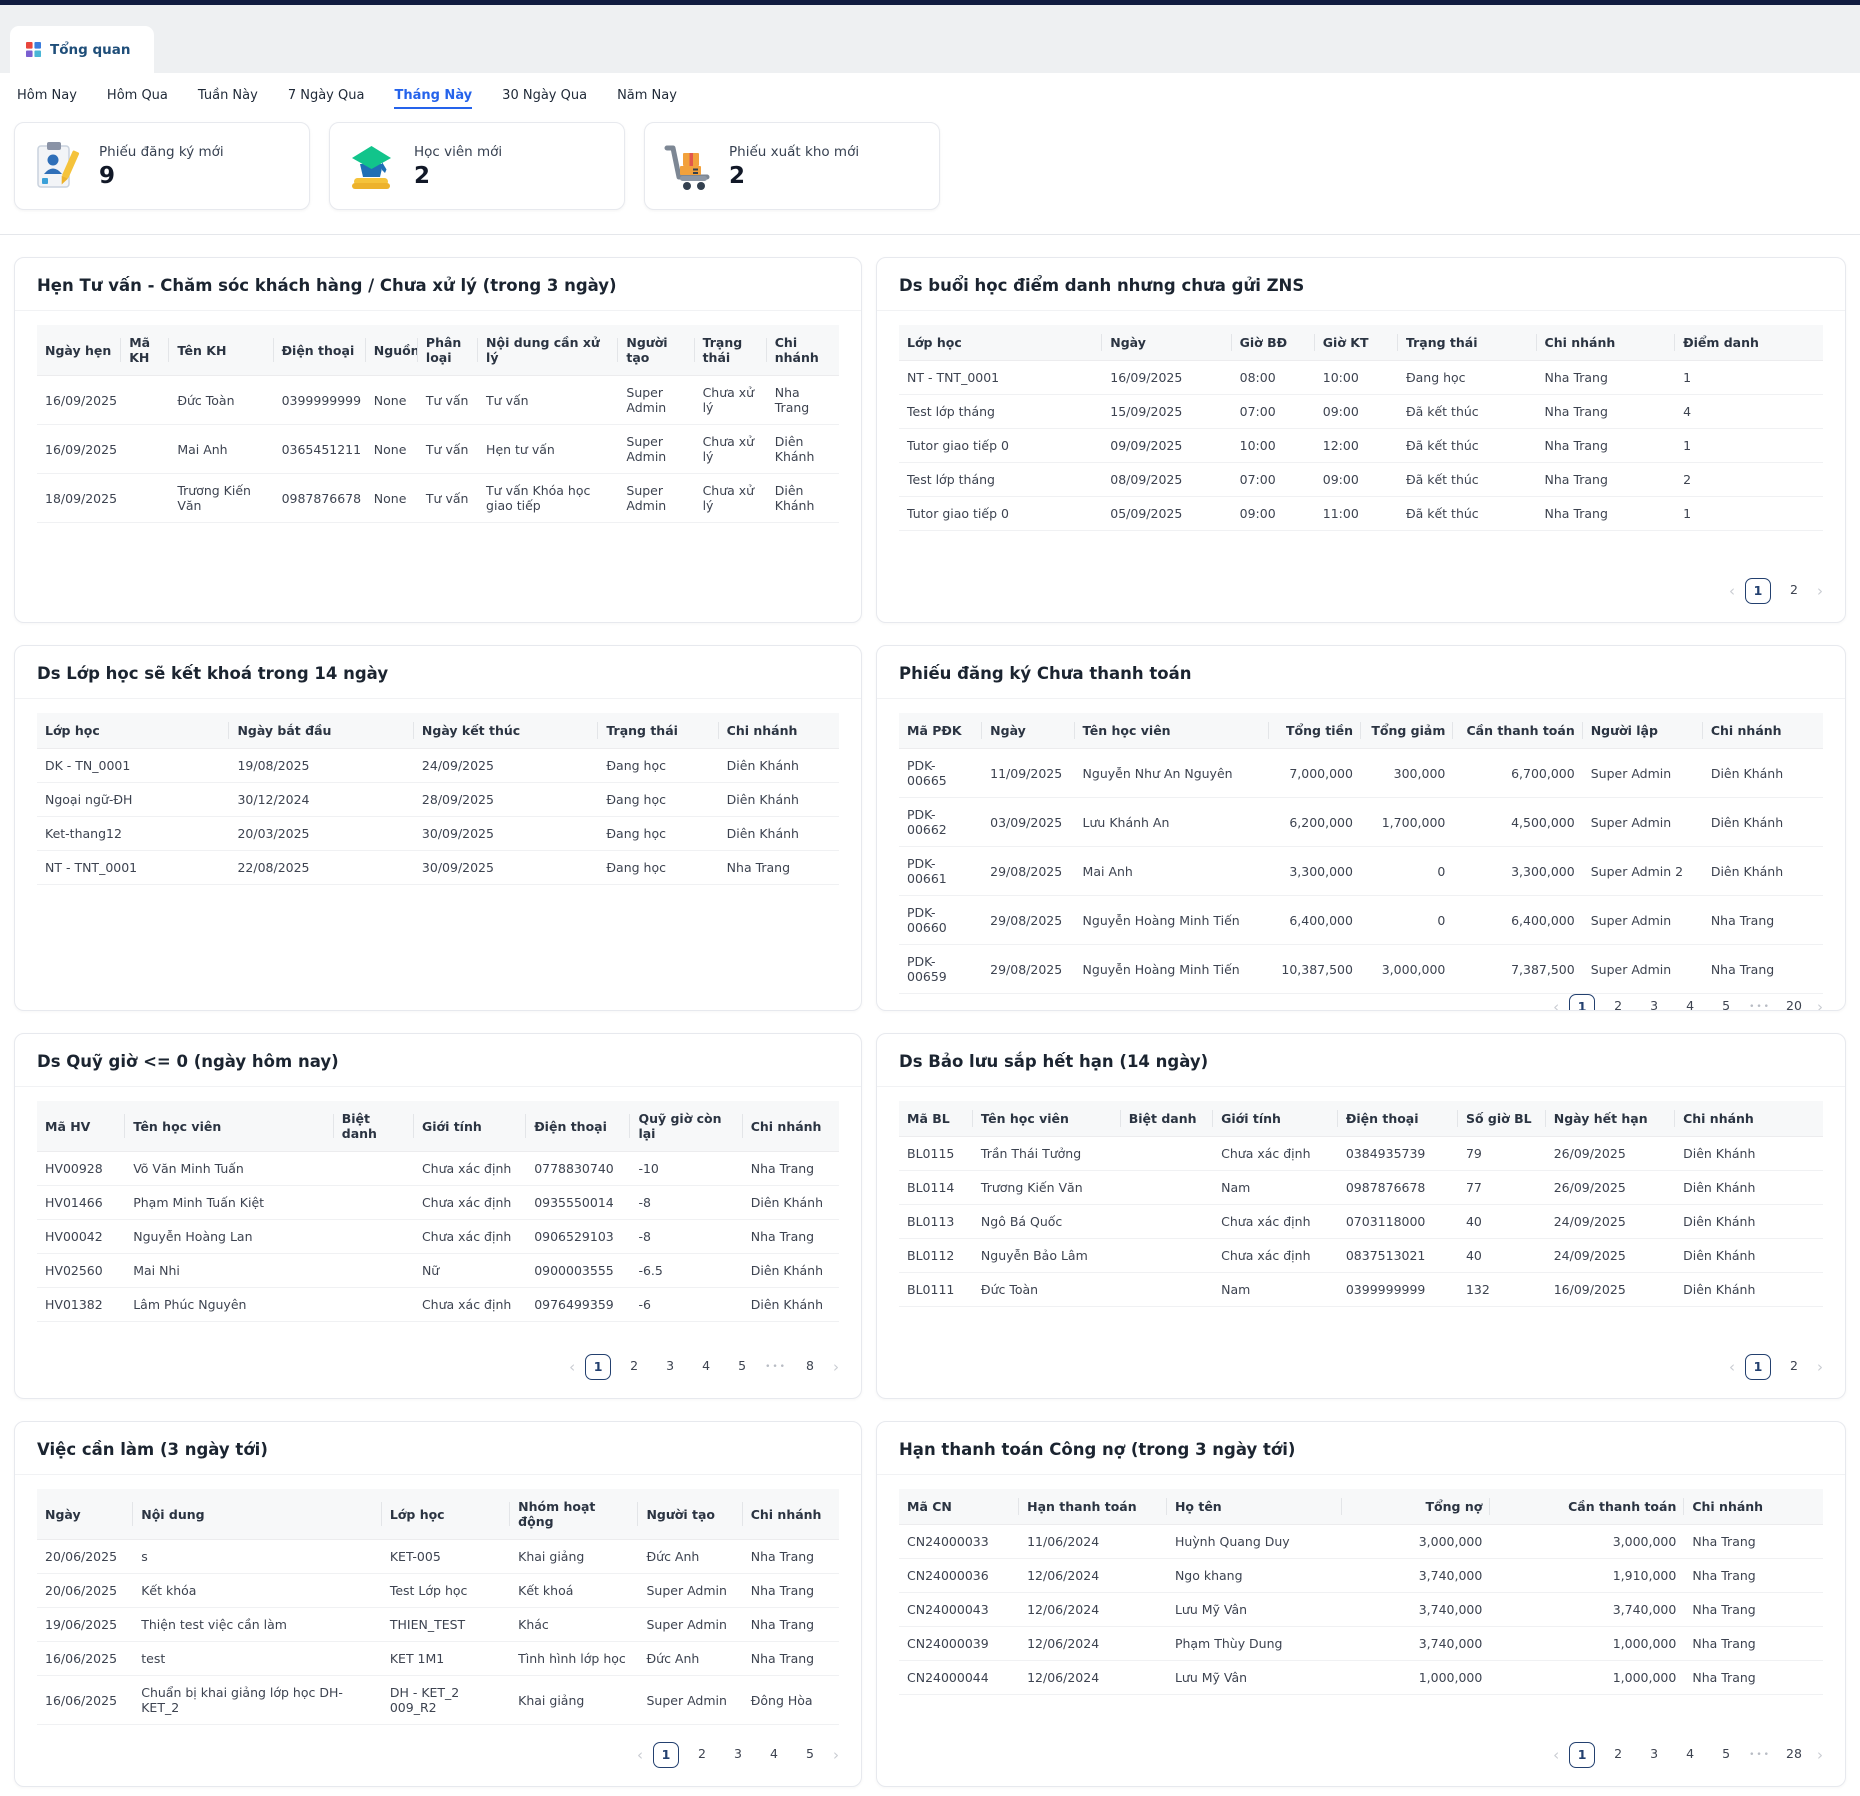 This screenshot has height=1796, width=1860. I want to click on stat-card-registrations: Phiếu đăng ký mới 9, so click(162, 166).